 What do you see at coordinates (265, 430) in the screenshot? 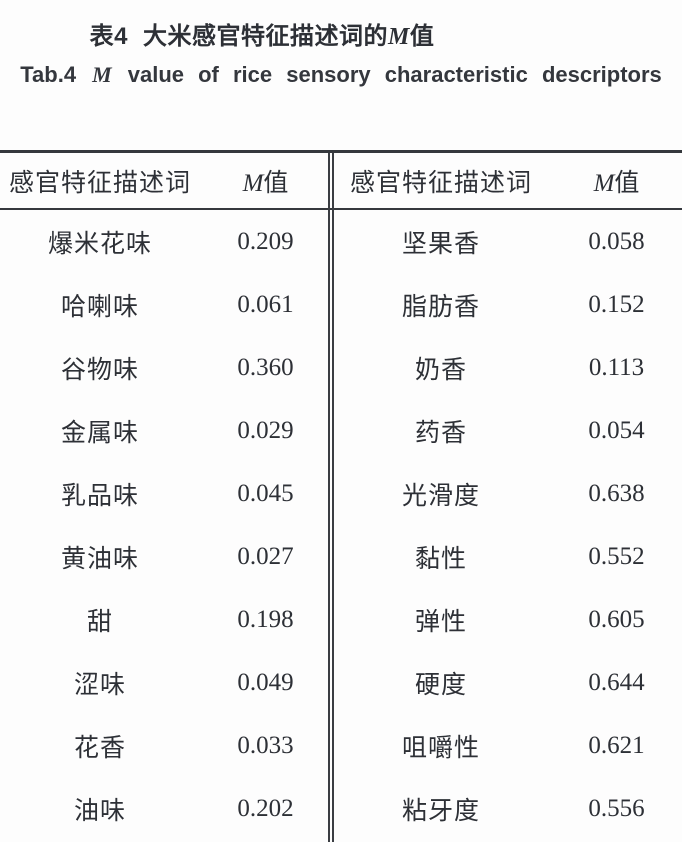
I see `cell-mvalue-left: 0.029` at bounding box center [265, 430].